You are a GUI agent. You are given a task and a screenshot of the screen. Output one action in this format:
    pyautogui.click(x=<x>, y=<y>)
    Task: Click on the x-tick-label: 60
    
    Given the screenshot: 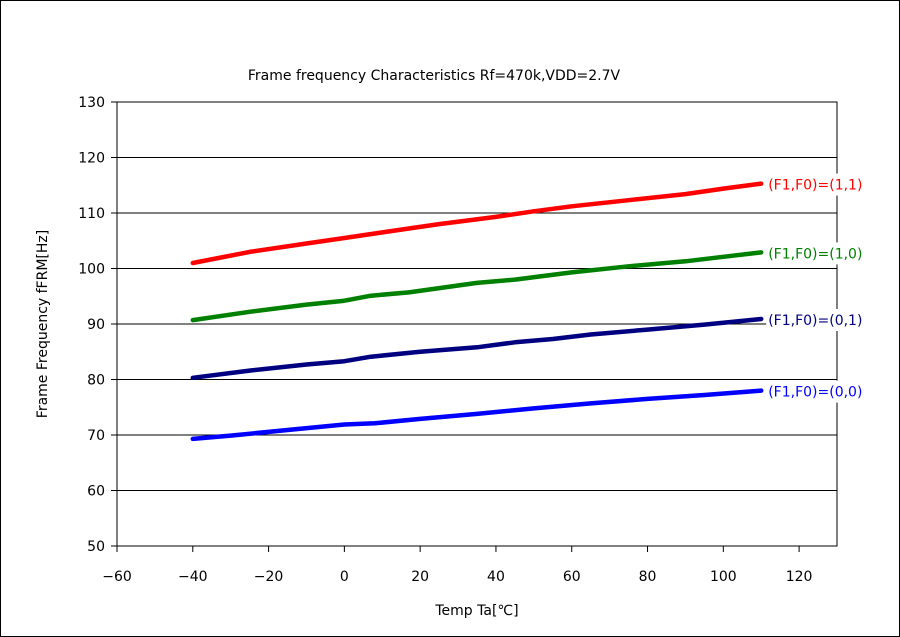 What is the action you would take?
    pyautogui.click(x=572, y=577)
    